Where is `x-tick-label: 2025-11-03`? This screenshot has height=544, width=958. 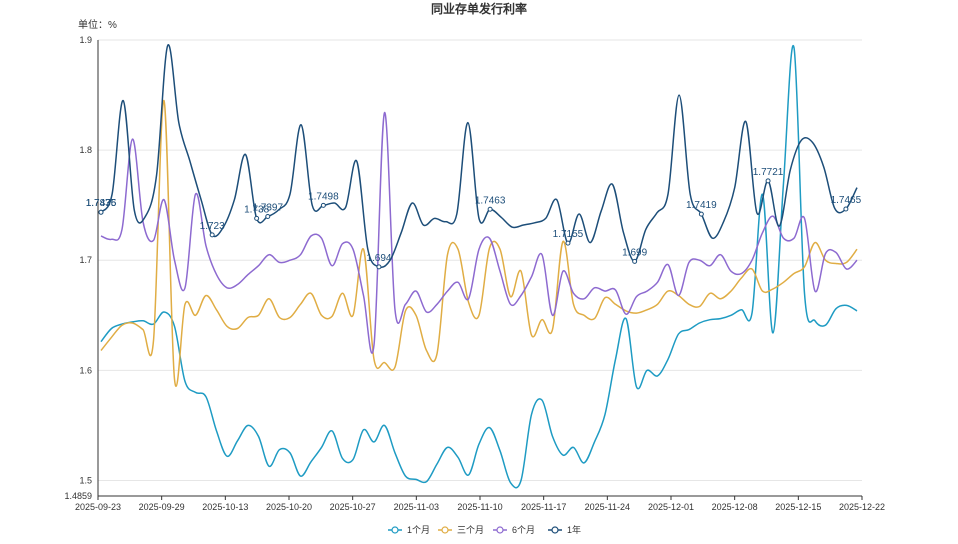
x-tick-label: 2025-11-03 is located at coordinates (416, 507).